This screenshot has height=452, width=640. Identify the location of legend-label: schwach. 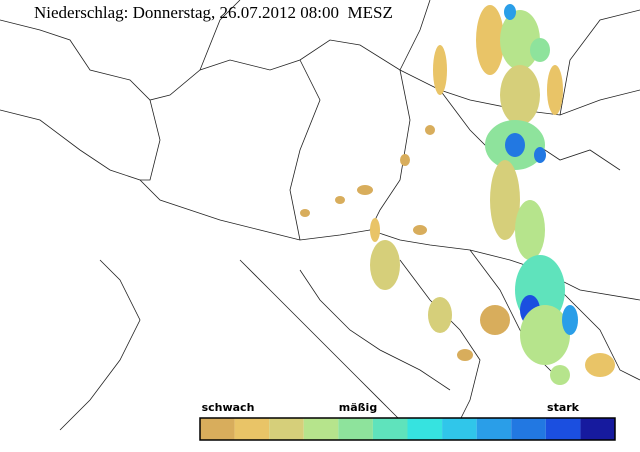
(228, 407).